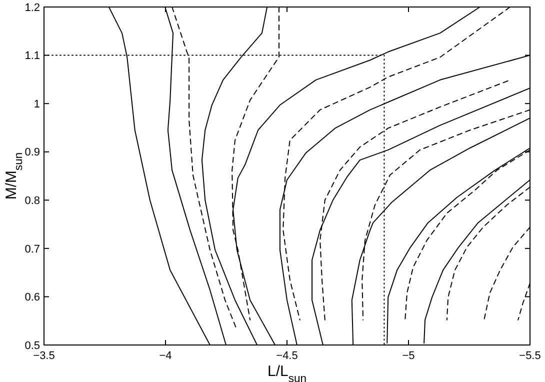  I want to click on y-tick-label: 0.9, so click(32, 152).